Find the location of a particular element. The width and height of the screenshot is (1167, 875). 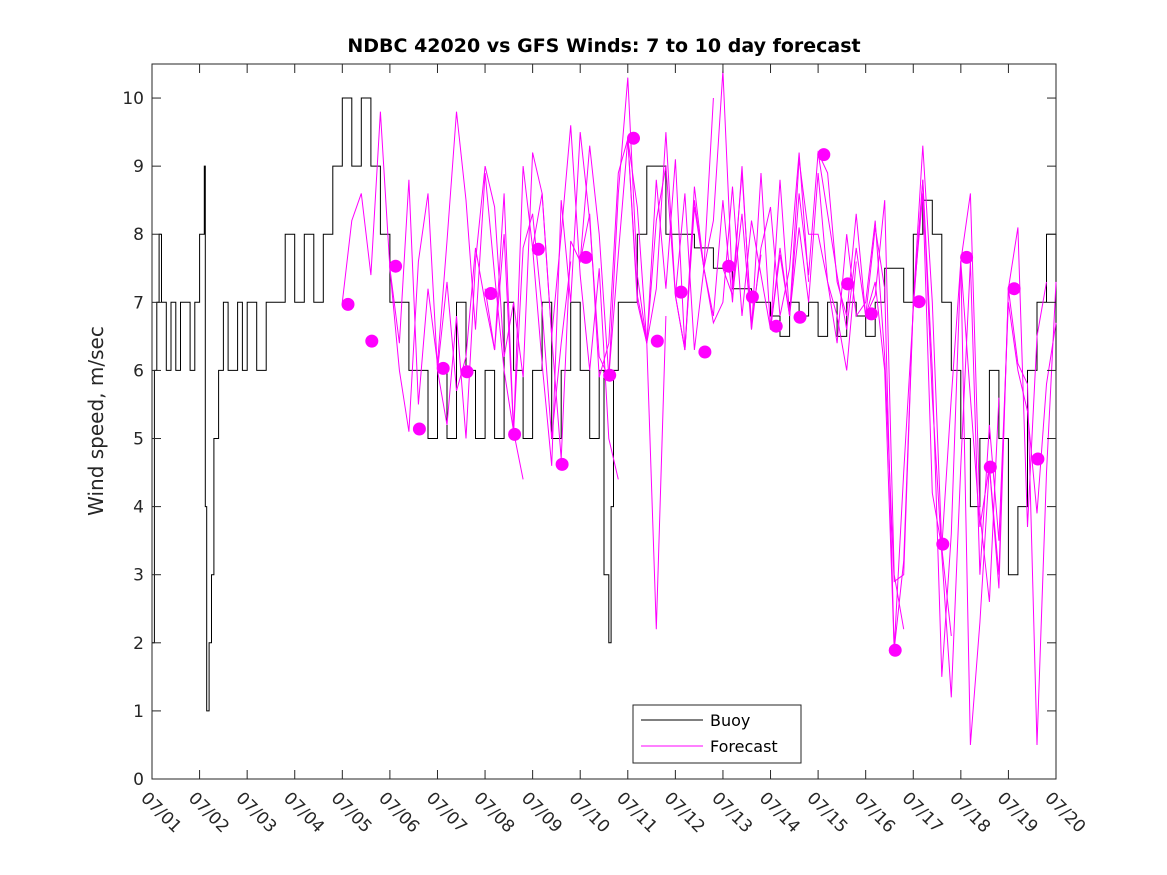

legend-box is located at coordinates (717, 734).